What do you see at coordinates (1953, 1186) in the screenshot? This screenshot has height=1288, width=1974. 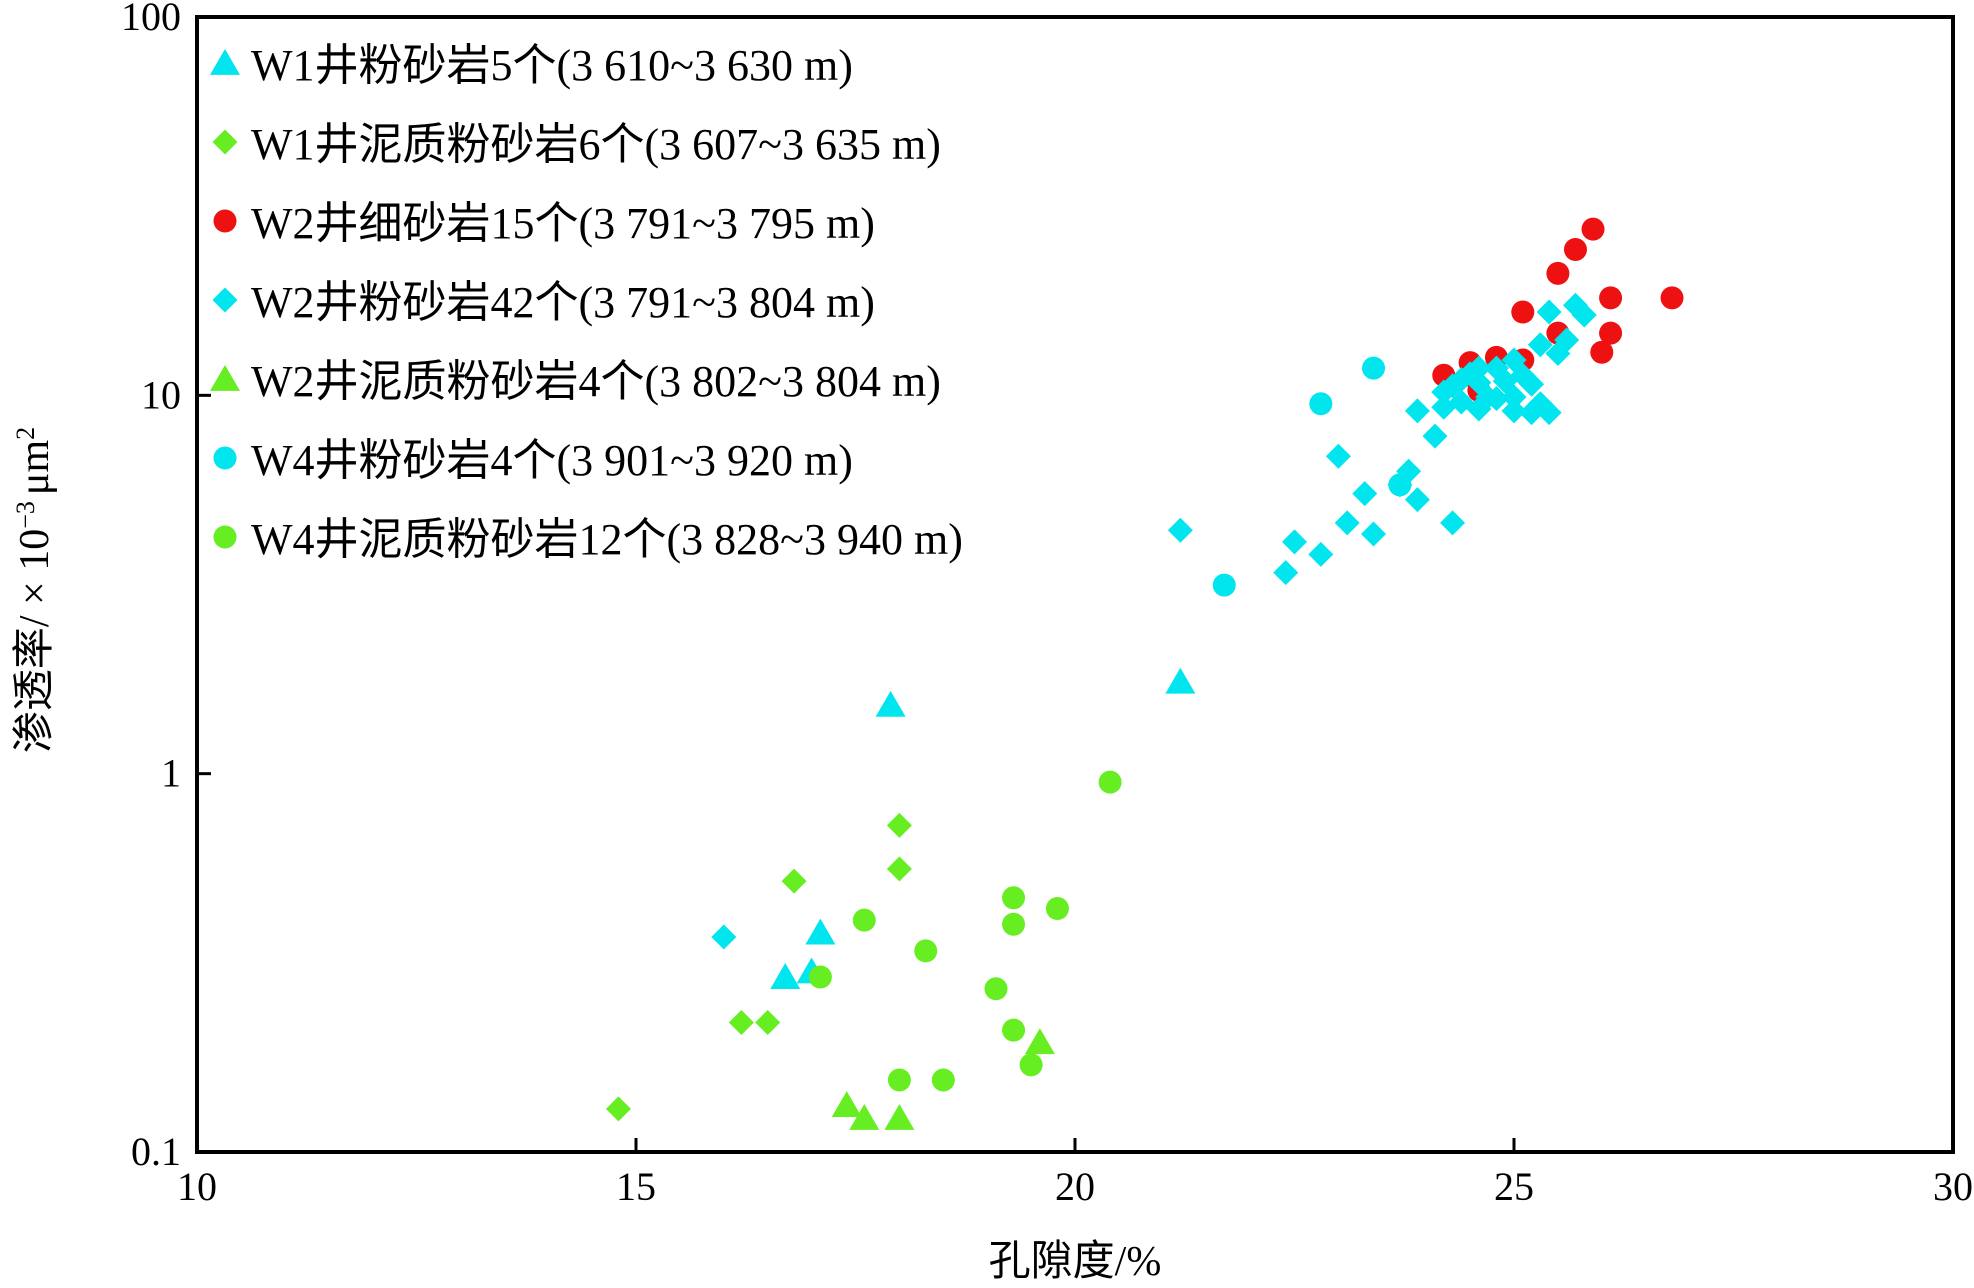 I see `x-tick-label: 30` at bounding box center [1953, 1186].